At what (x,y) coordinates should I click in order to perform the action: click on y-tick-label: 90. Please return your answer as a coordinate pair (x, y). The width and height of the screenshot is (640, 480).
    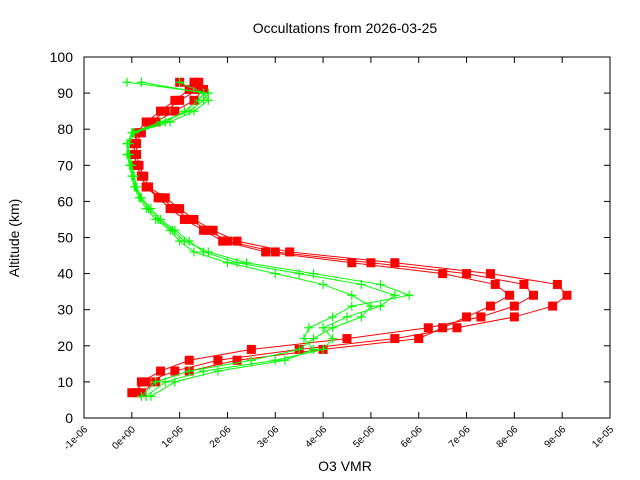
    Looking at the image, I should click on (65, 93).